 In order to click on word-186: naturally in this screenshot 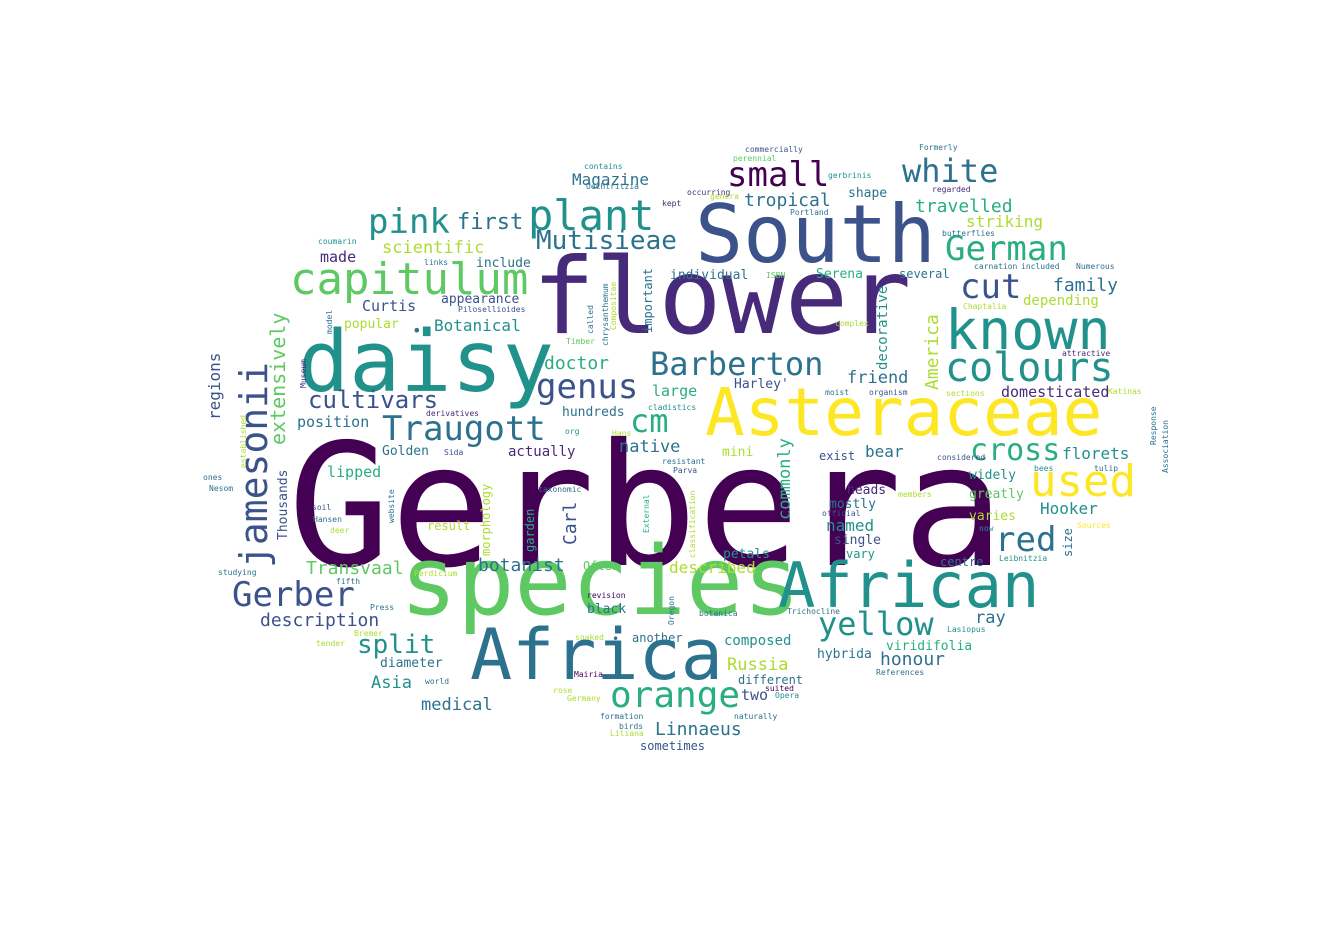, I will do `click(756, 716)`.